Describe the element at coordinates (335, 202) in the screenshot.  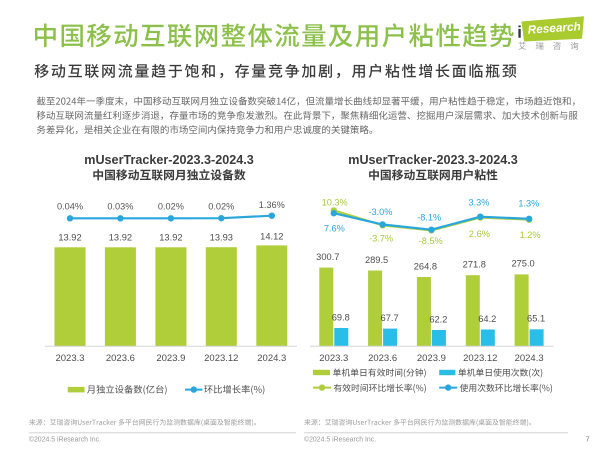
I see `svg-text: 10.3%` at that location.